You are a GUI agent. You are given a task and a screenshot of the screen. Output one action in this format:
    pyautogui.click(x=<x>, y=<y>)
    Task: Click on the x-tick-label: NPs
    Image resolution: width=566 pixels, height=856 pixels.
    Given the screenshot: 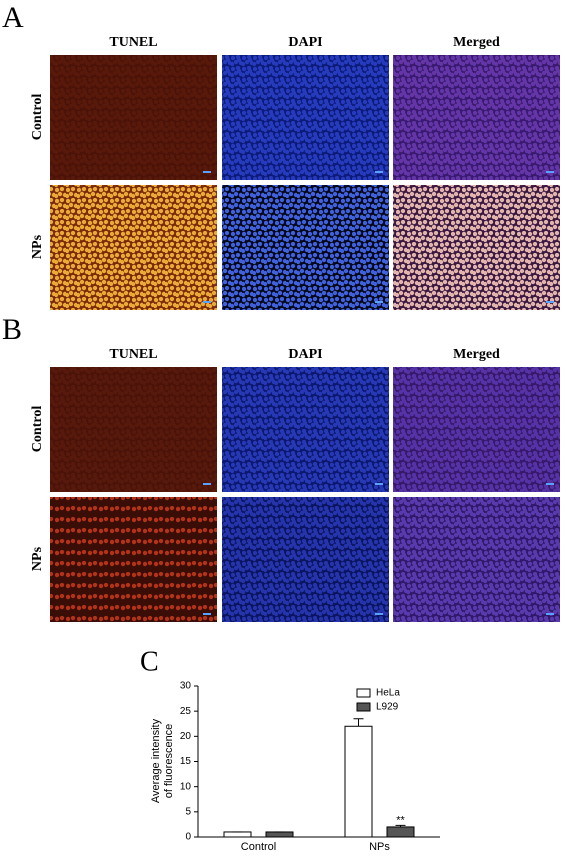 What is the action you would take?
    pyautogui.click(x=379, y=847)
    